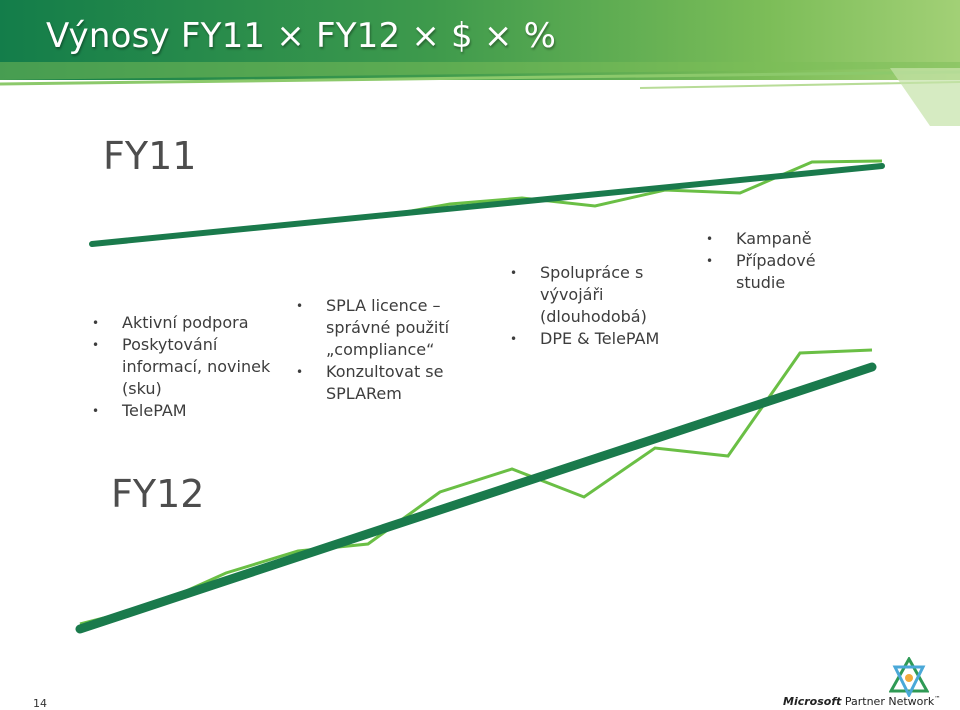 The height and width of the screenshot is (710, 960). Describe the element at coordinates (781, 272) in the screenshot. I see `bullet-item: Případové studie` at that location.